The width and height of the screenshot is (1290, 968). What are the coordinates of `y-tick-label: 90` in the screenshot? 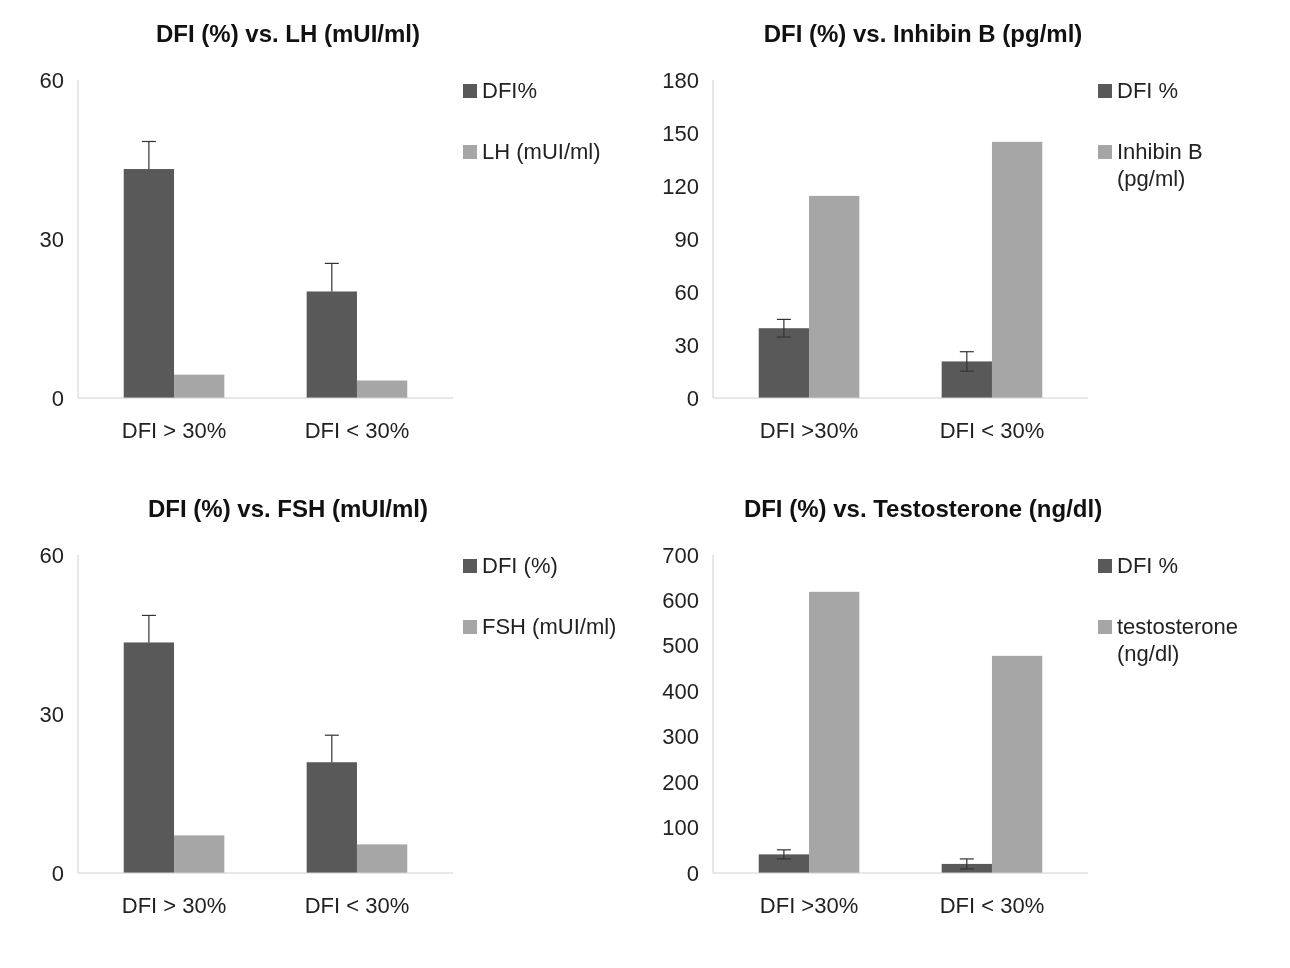 It's located at (686, 239).